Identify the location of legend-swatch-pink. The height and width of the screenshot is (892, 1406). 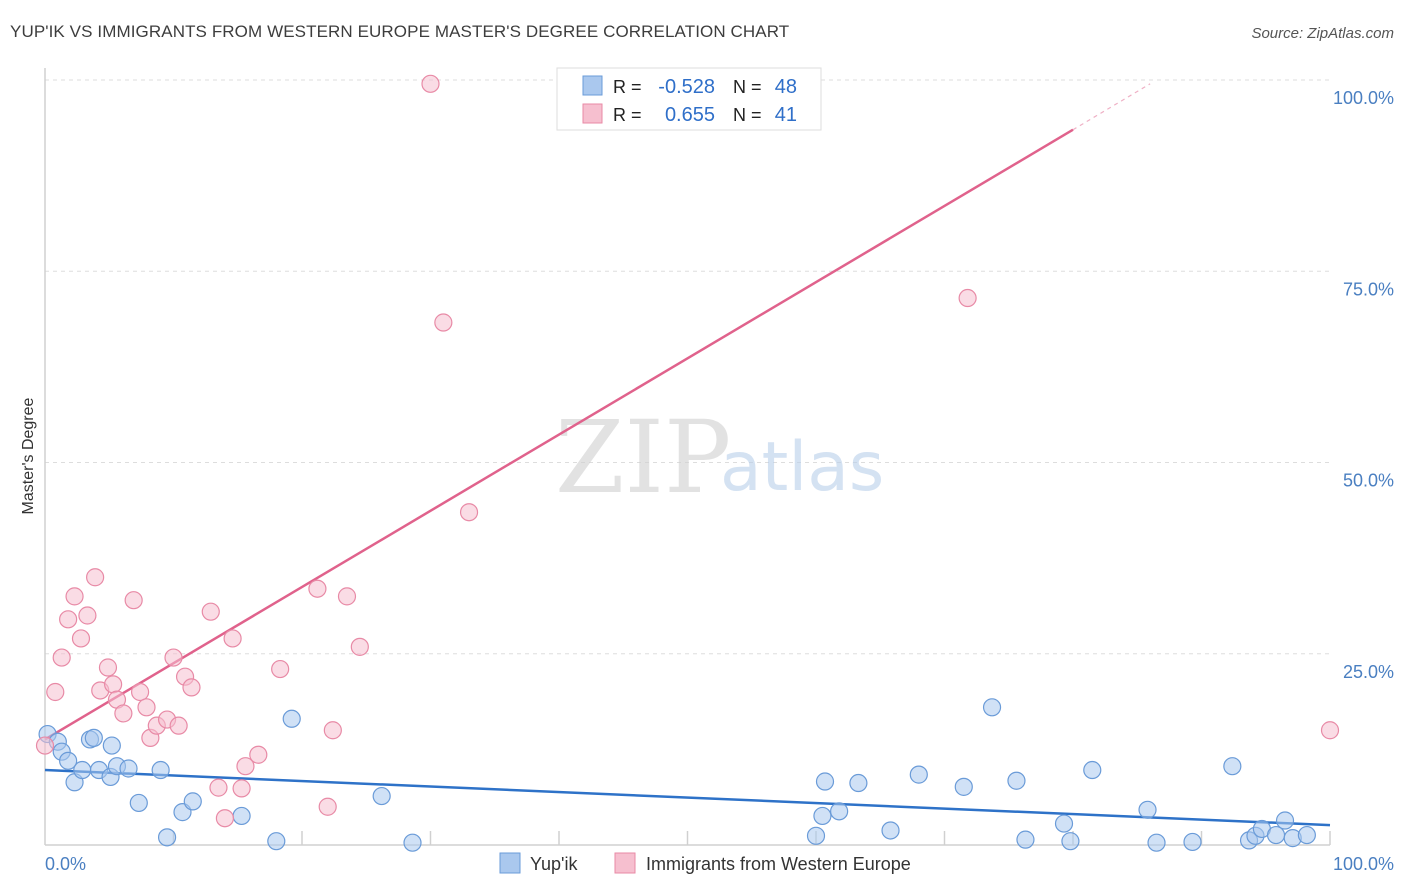
(592, 113).